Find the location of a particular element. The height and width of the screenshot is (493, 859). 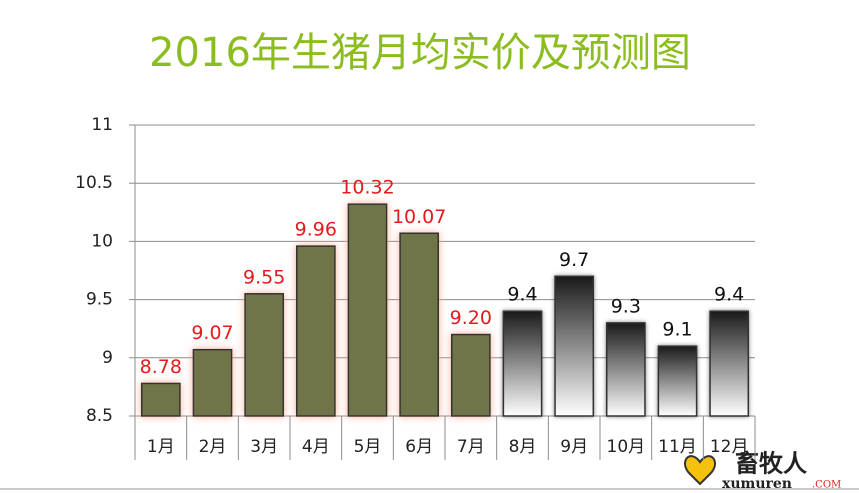

value-label: 9.3 is located at coordinates (626, 306).